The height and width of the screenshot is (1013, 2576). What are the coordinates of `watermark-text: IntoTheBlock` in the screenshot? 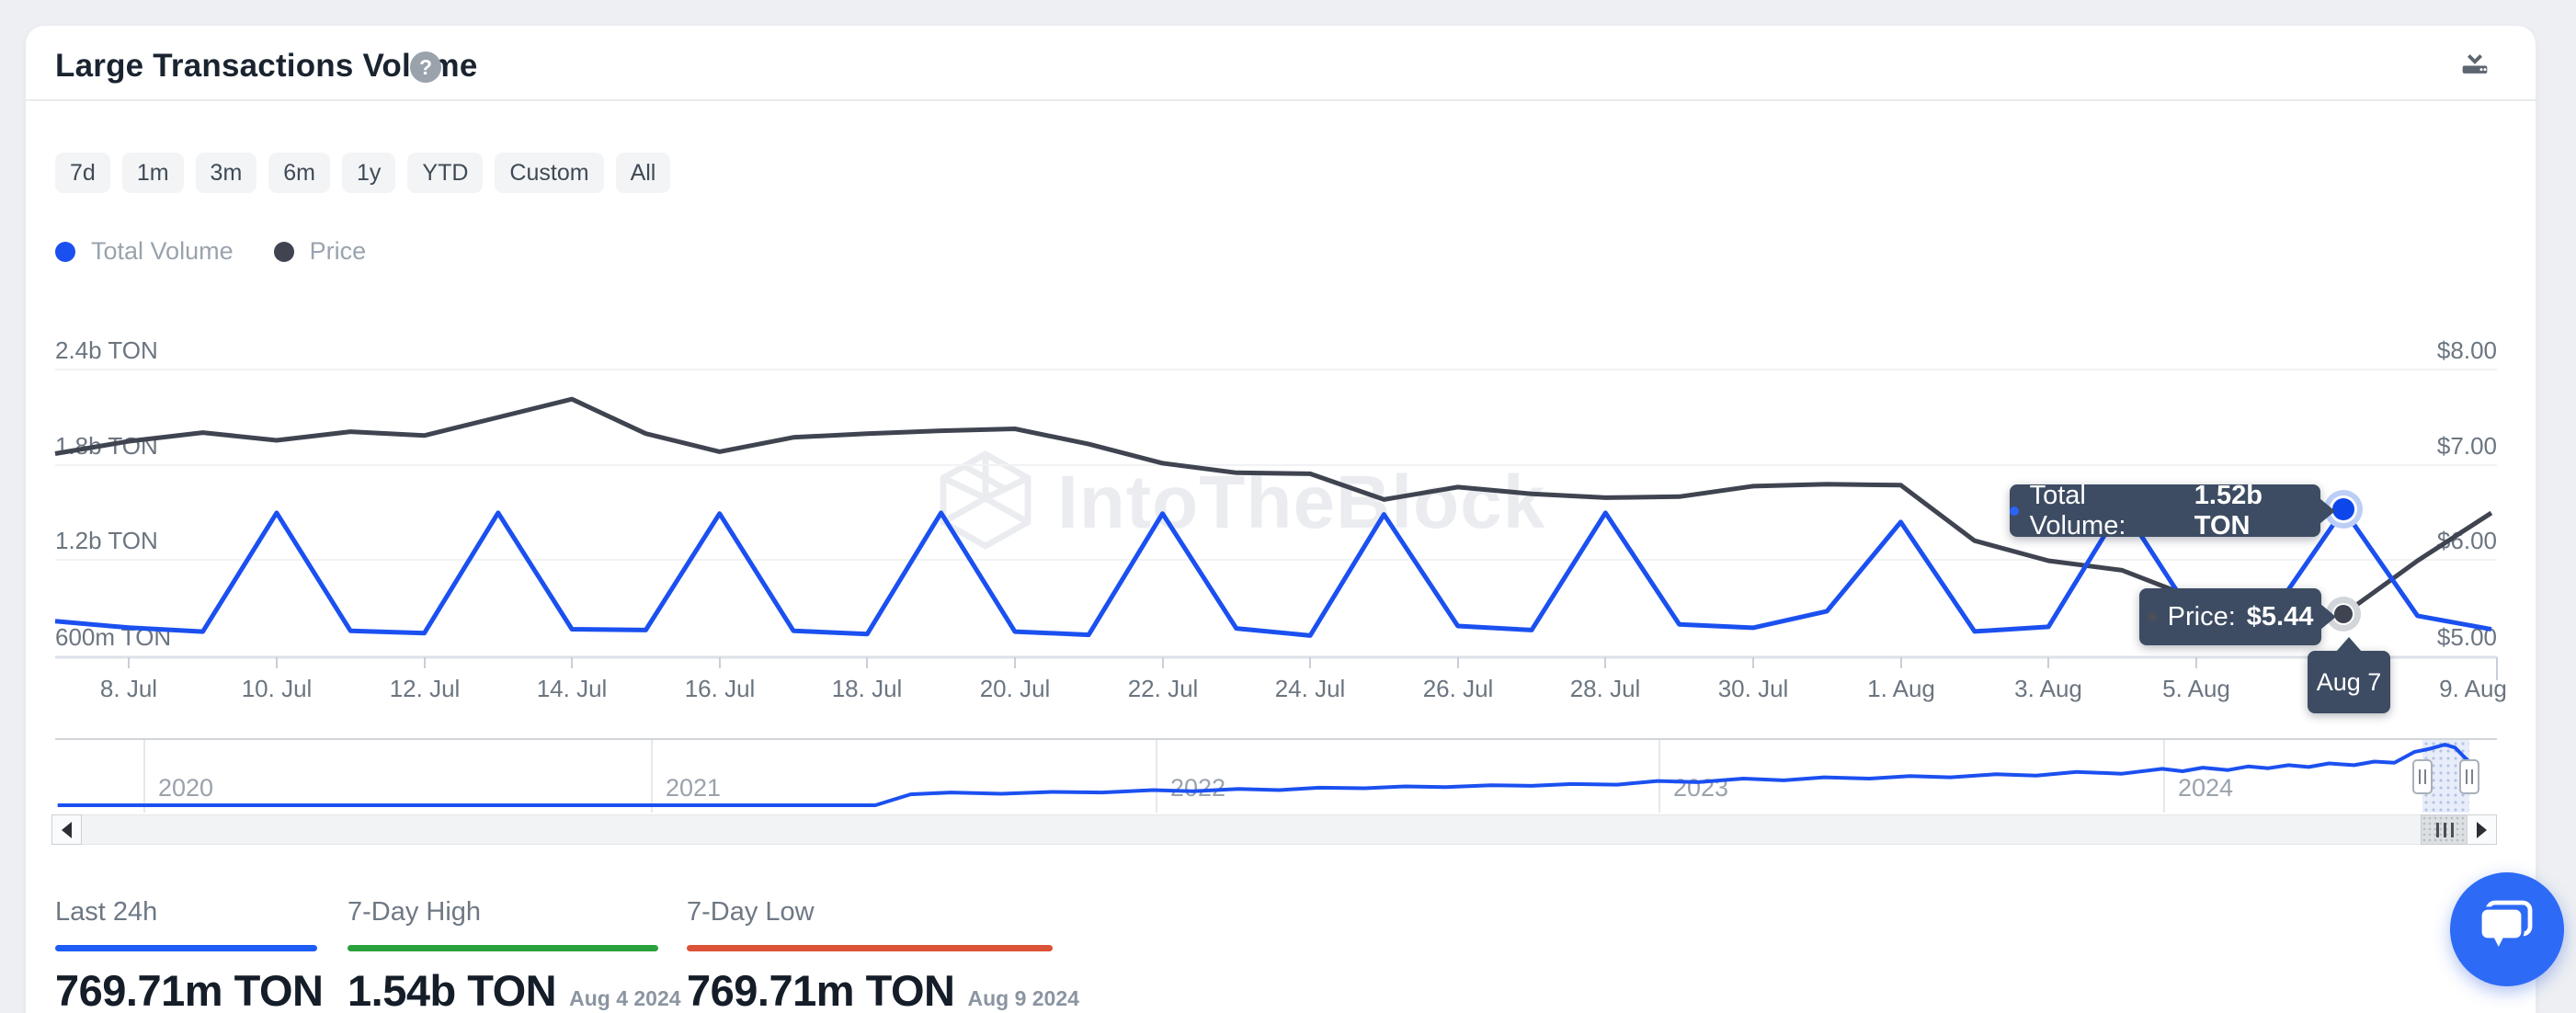 It's located at (1301, 502).